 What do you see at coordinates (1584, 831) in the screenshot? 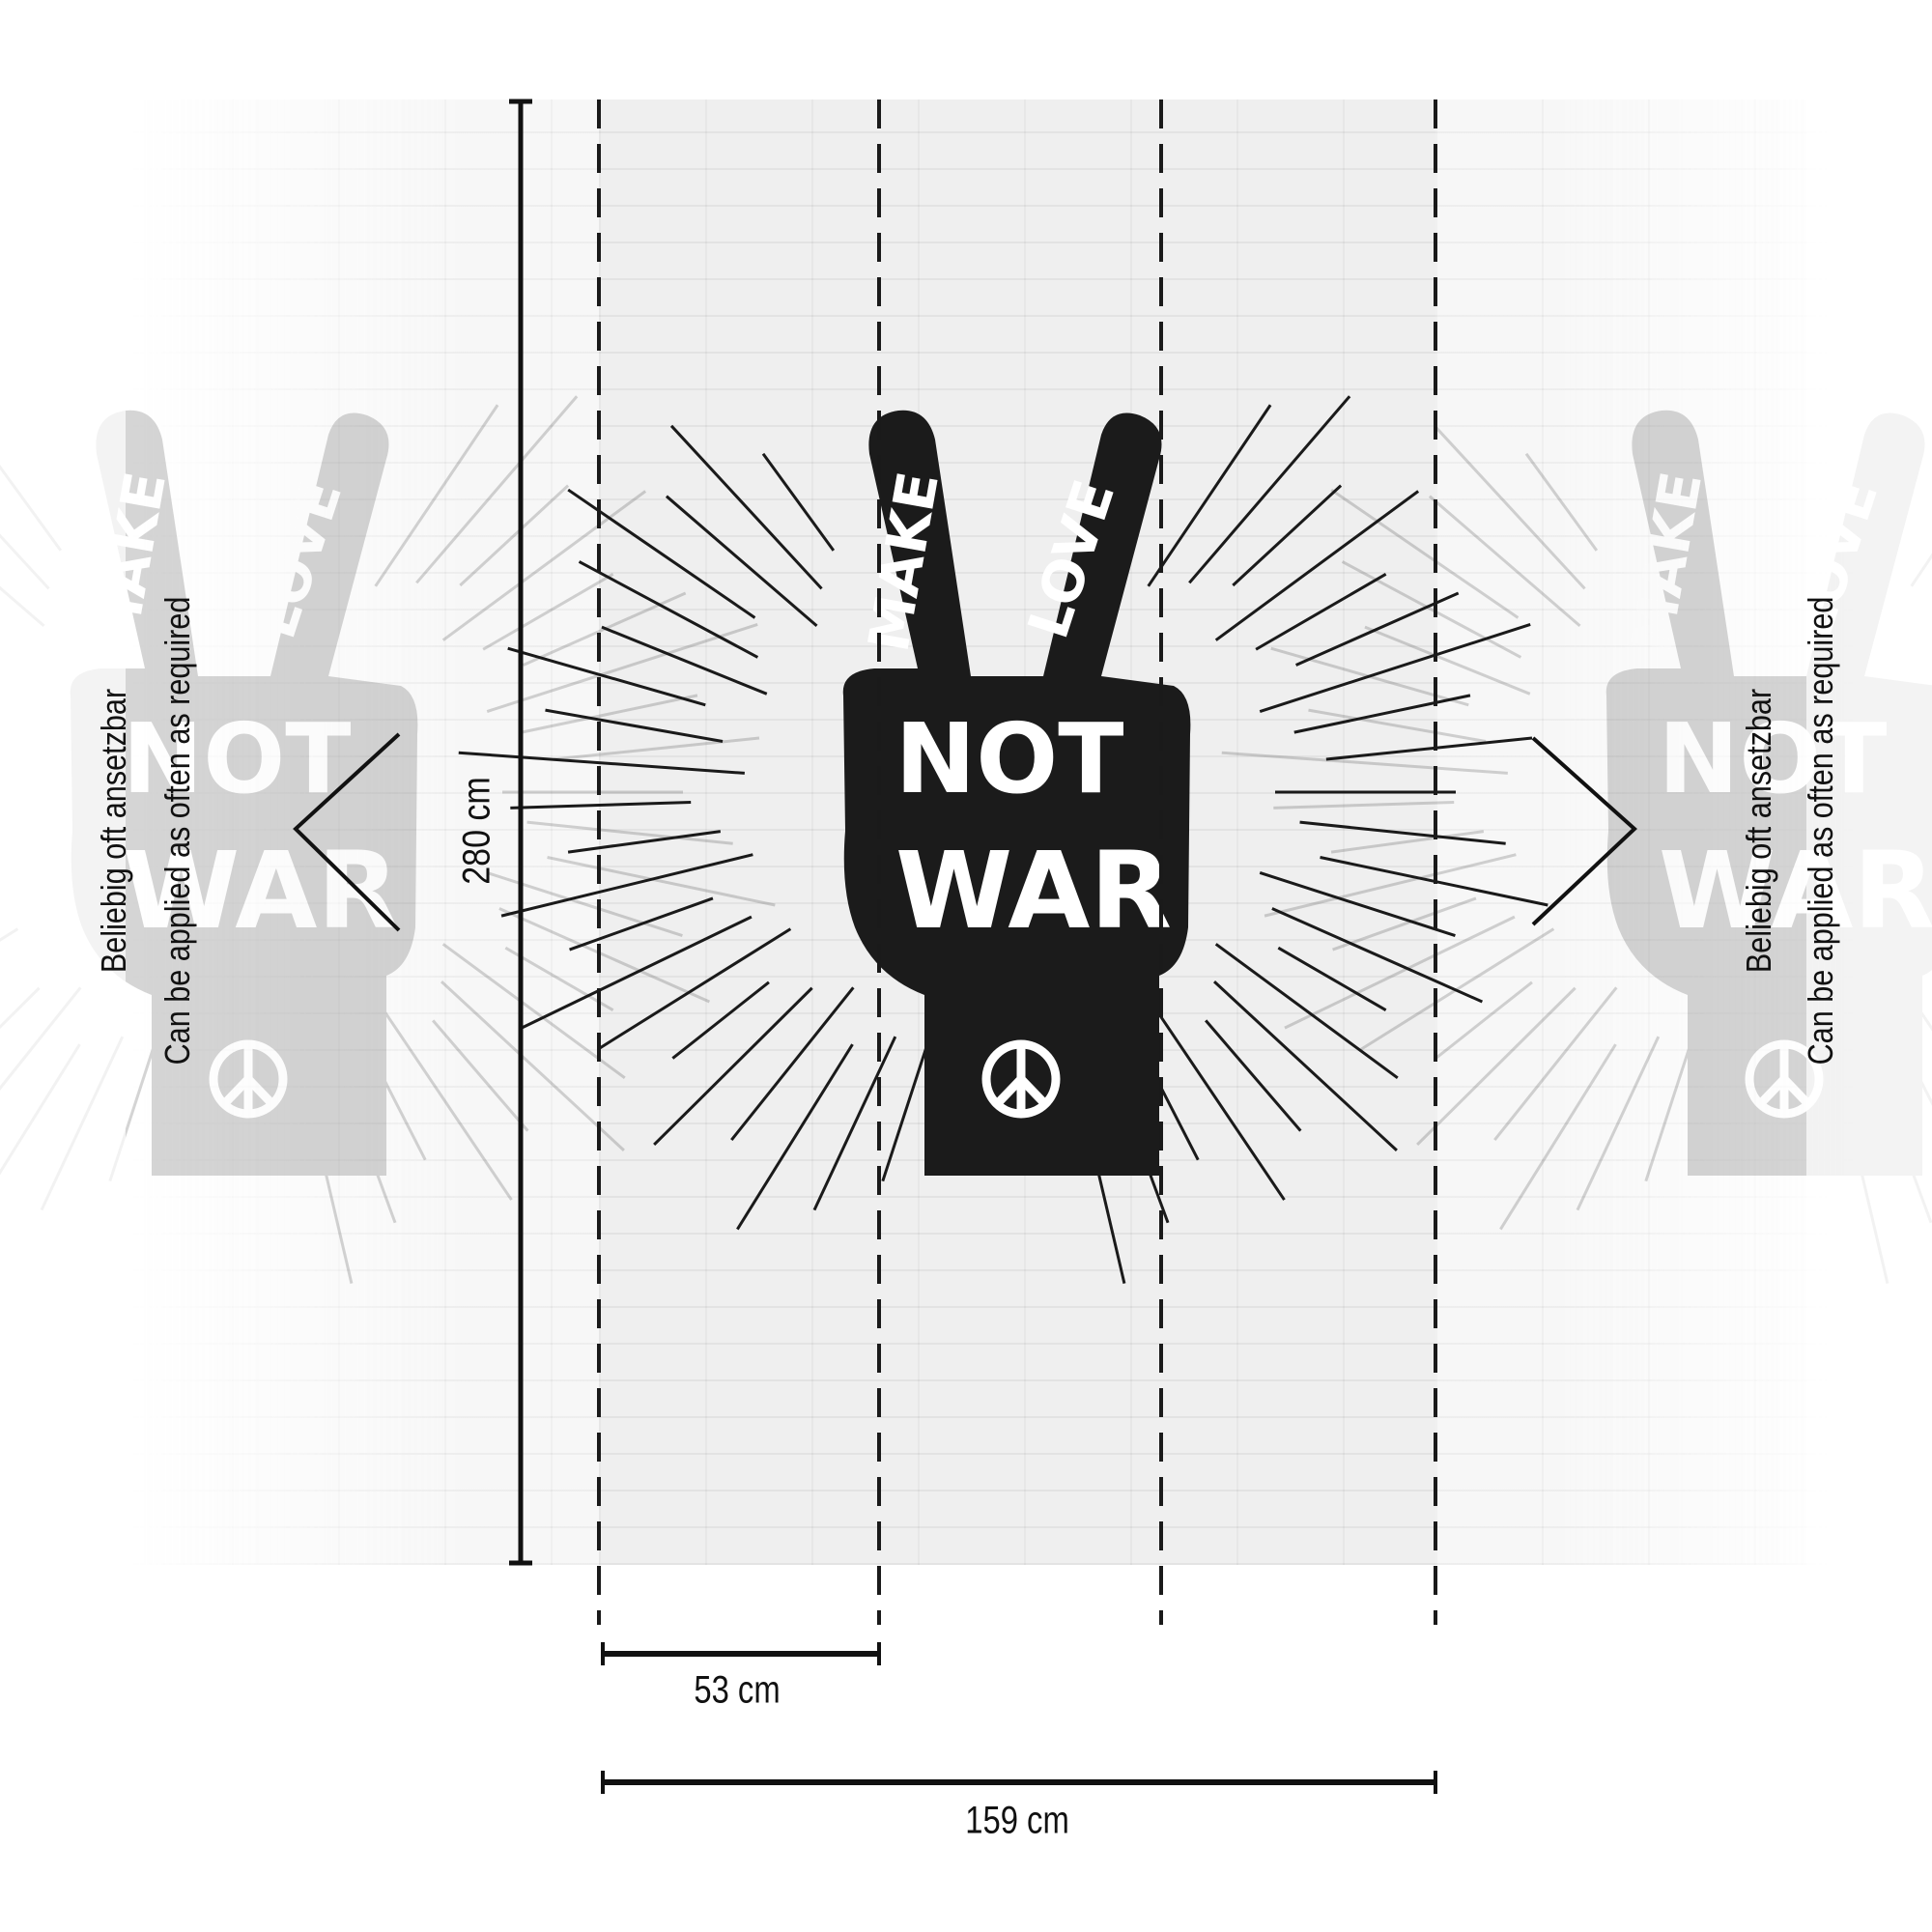
I see `chevron-right-icon` at bounding box center [1584, 831].